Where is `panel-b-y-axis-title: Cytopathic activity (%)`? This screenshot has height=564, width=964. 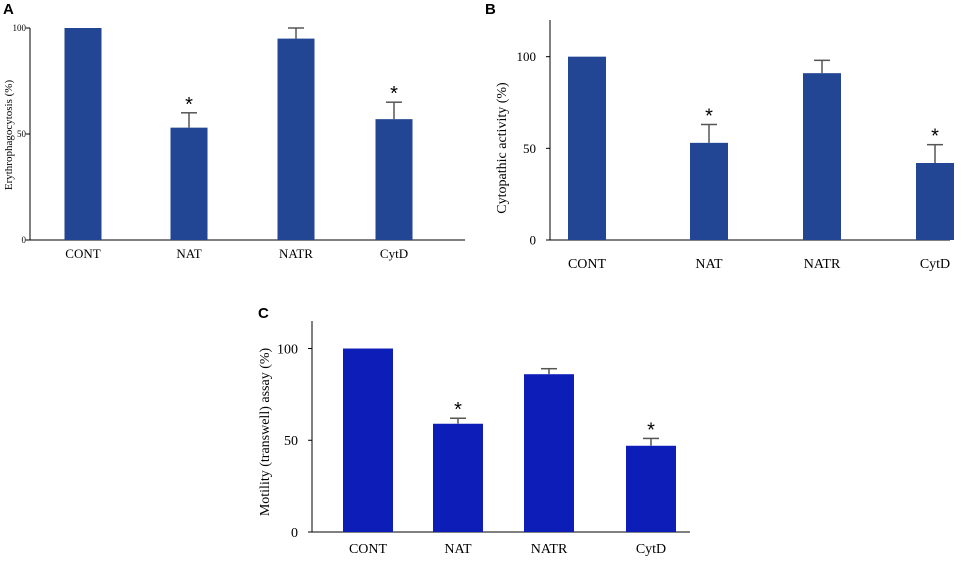
panel-b-y-axis-title: Cytopathic activity (%) is located at coordinates (502, 148).